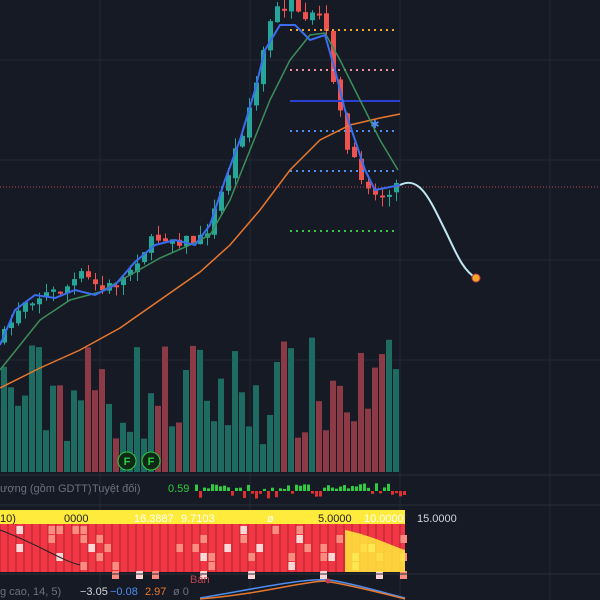  I want to click on stoch-label: g cao, 14, 5), so click(30, 592).